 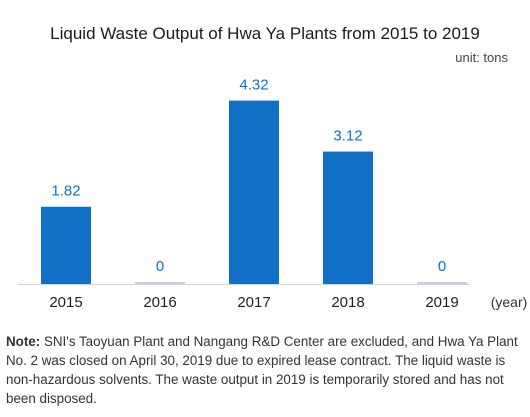 I want to click on bar-2015, so click(x=66, y=245).